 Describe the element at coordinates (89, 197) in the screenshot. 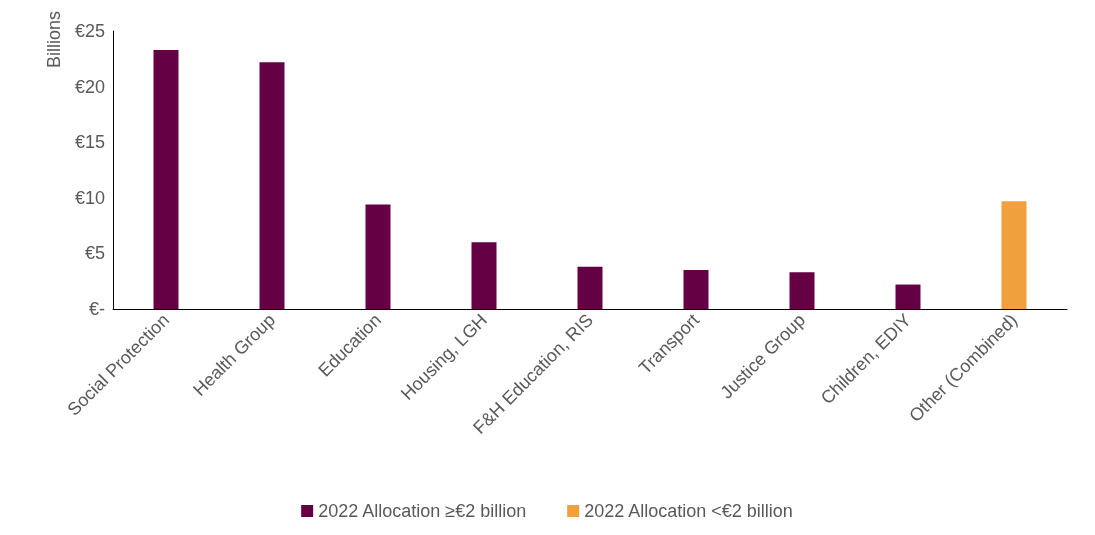

I see `y-tick-label: €10` at that location.